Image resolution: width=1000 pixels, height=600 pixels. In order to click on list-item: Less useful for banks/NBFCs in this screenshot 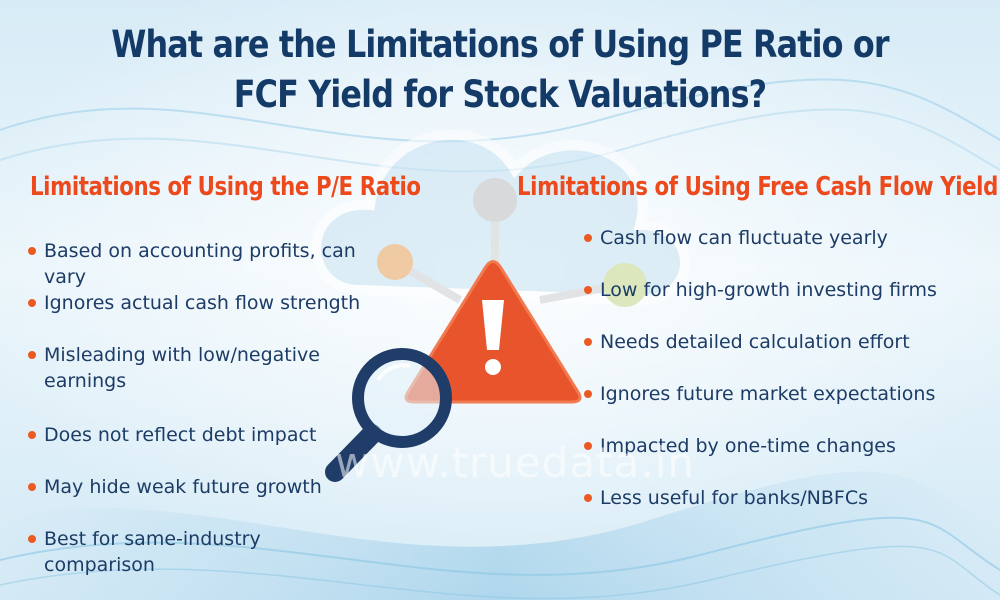, I will do `click(784, 511)`.